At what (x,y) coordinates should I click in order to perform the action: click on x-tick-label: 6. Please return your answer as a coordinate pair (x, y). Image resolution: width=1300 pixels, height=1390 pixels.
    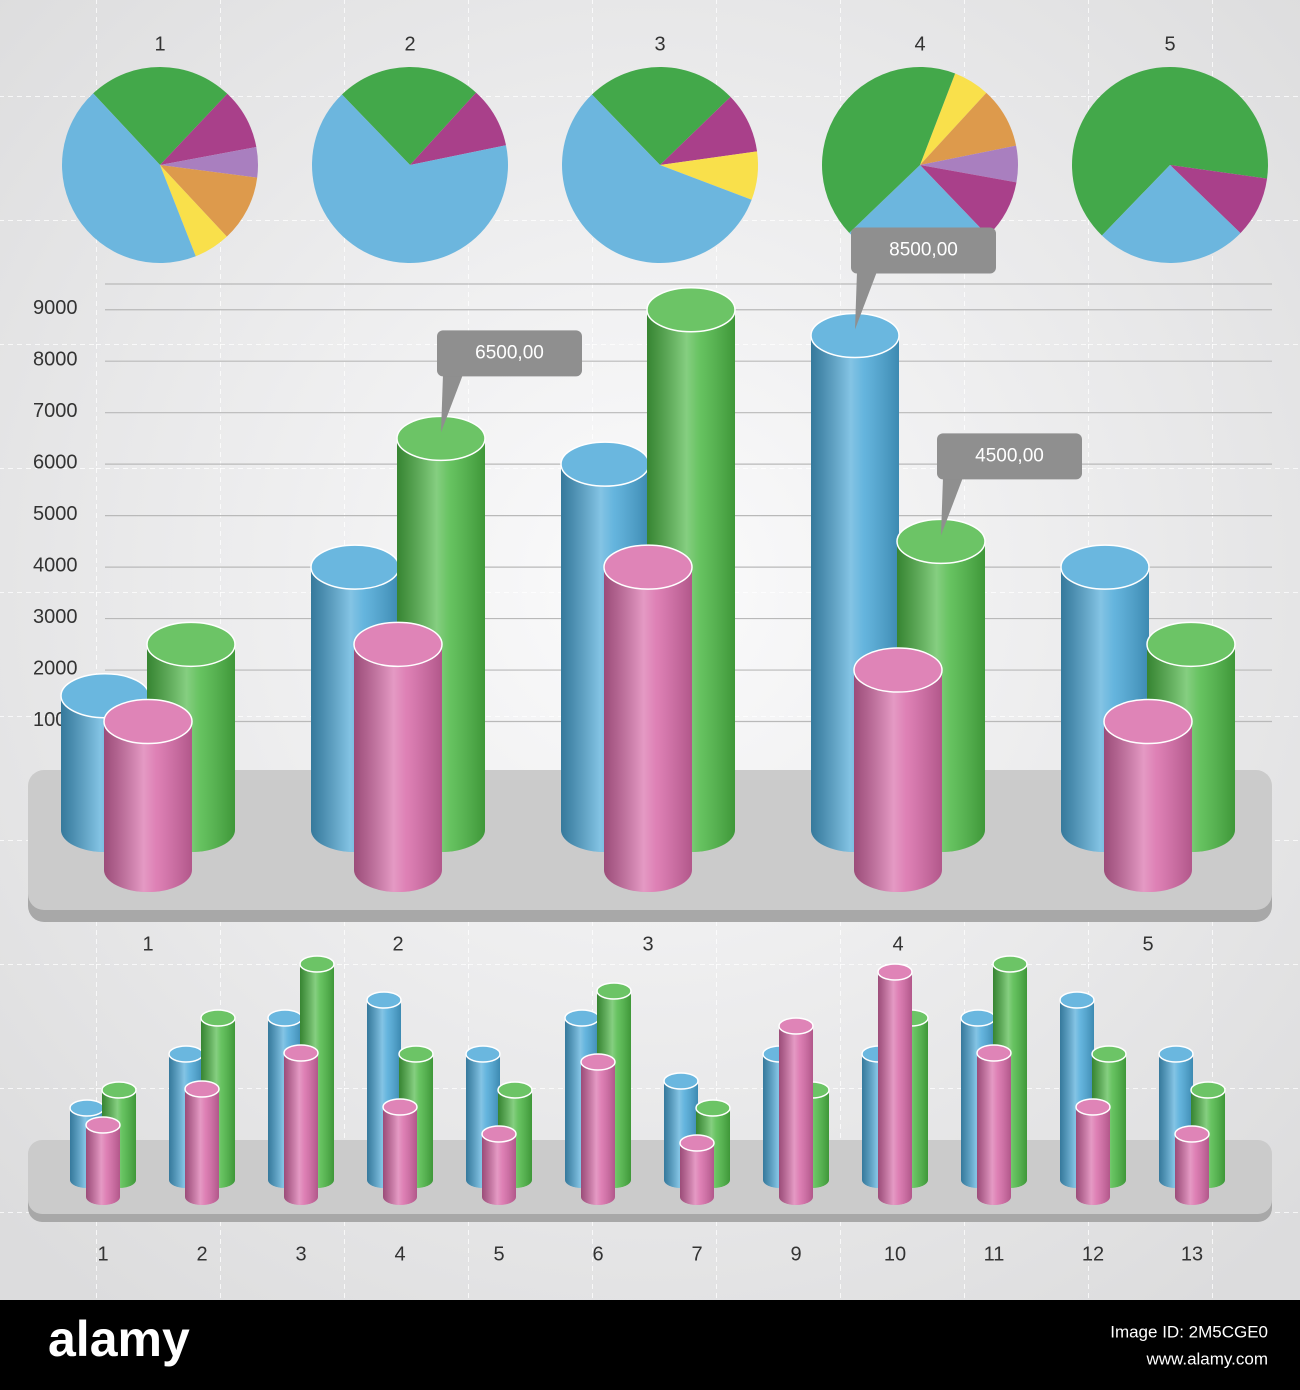
    Looking at the image, I should click on (597, 1254).